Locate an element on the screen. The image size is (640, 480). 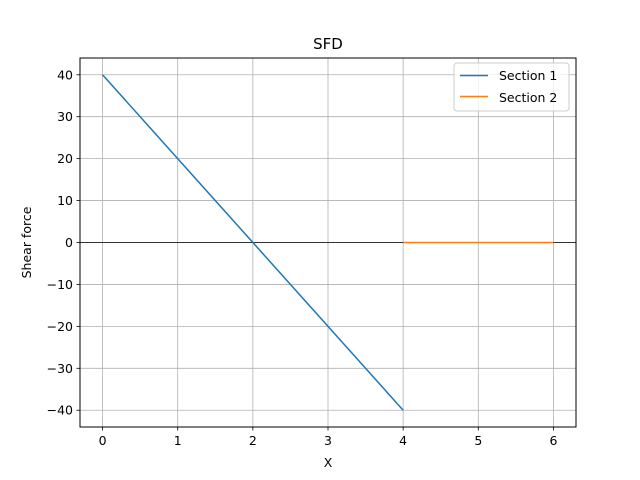
x-tick-label: 3 is located at coordinates (328, 440).